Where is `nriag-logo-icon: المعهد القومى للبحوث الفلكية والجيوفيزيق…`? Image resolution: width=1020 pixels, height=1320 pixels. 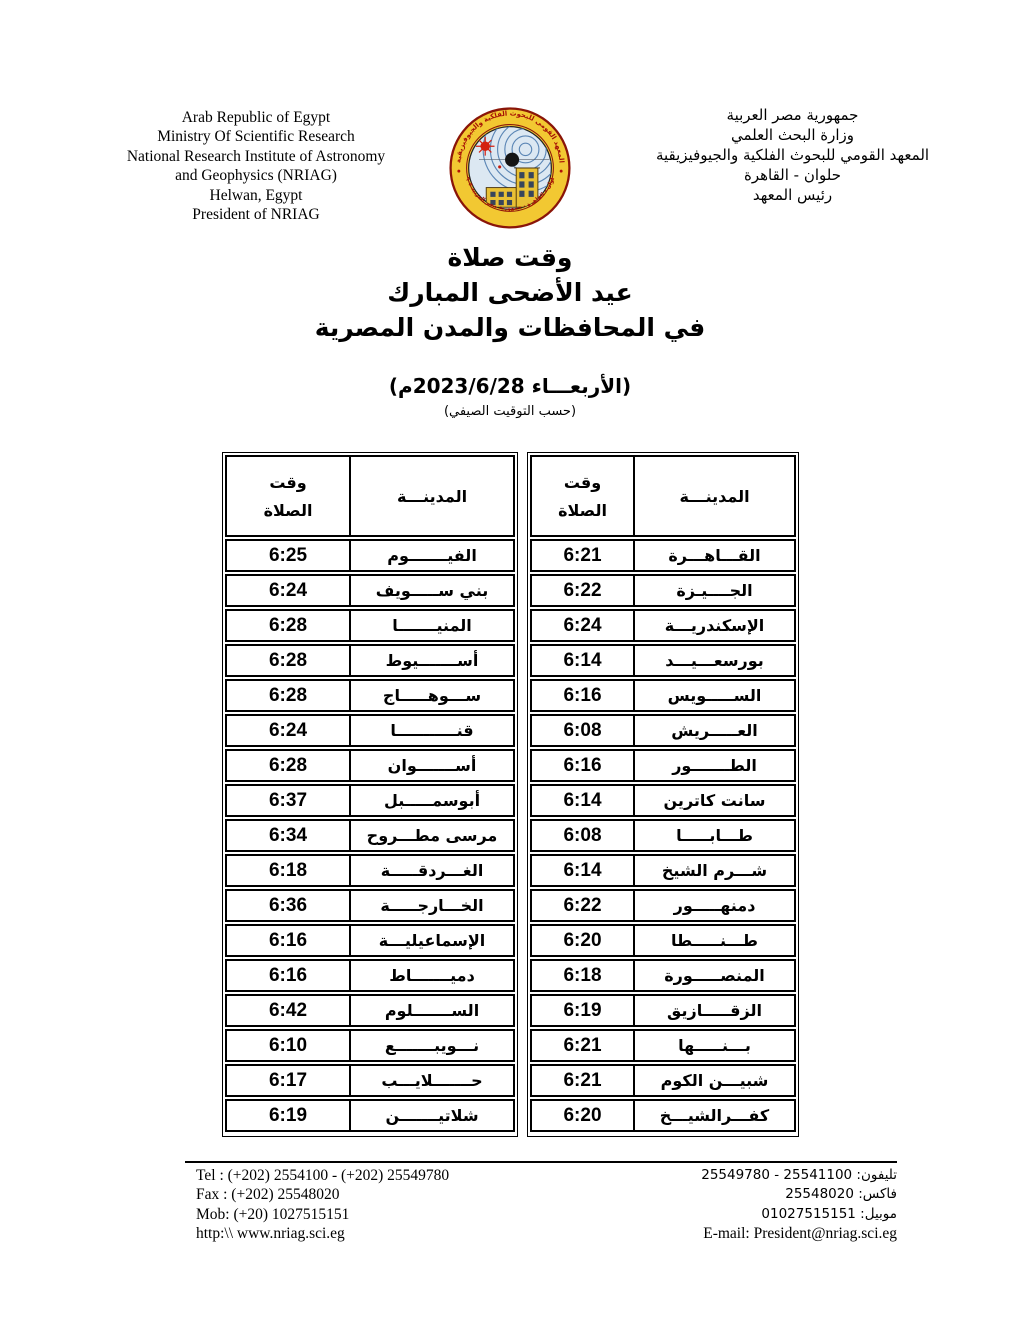 nriag-logo-icon: المعهد القومى للبحوث الفلكية والجيوفيزيق… is located at coordinates (508, 167).